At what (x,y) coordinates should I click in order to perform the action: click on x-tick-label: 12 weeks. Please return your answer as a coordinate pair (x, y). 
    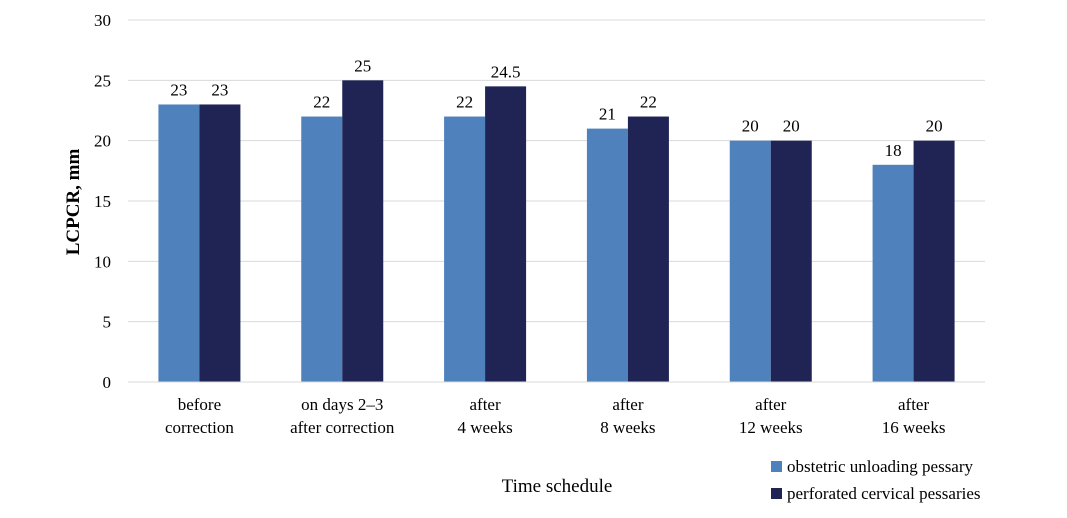
    Looking at the image, I should click on (771, 427).